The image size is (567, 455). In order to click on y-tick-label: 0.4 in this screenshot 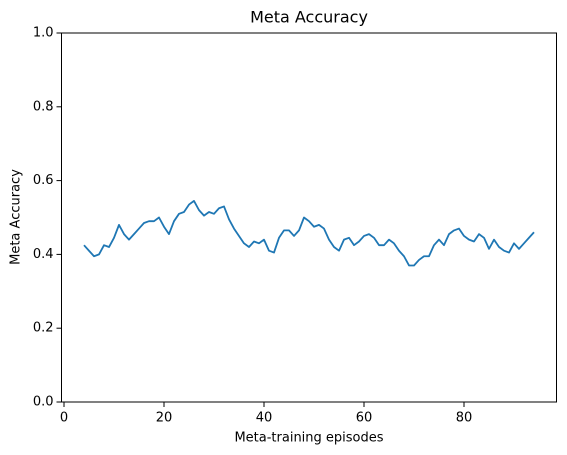, I will do `click(43, 254)`.